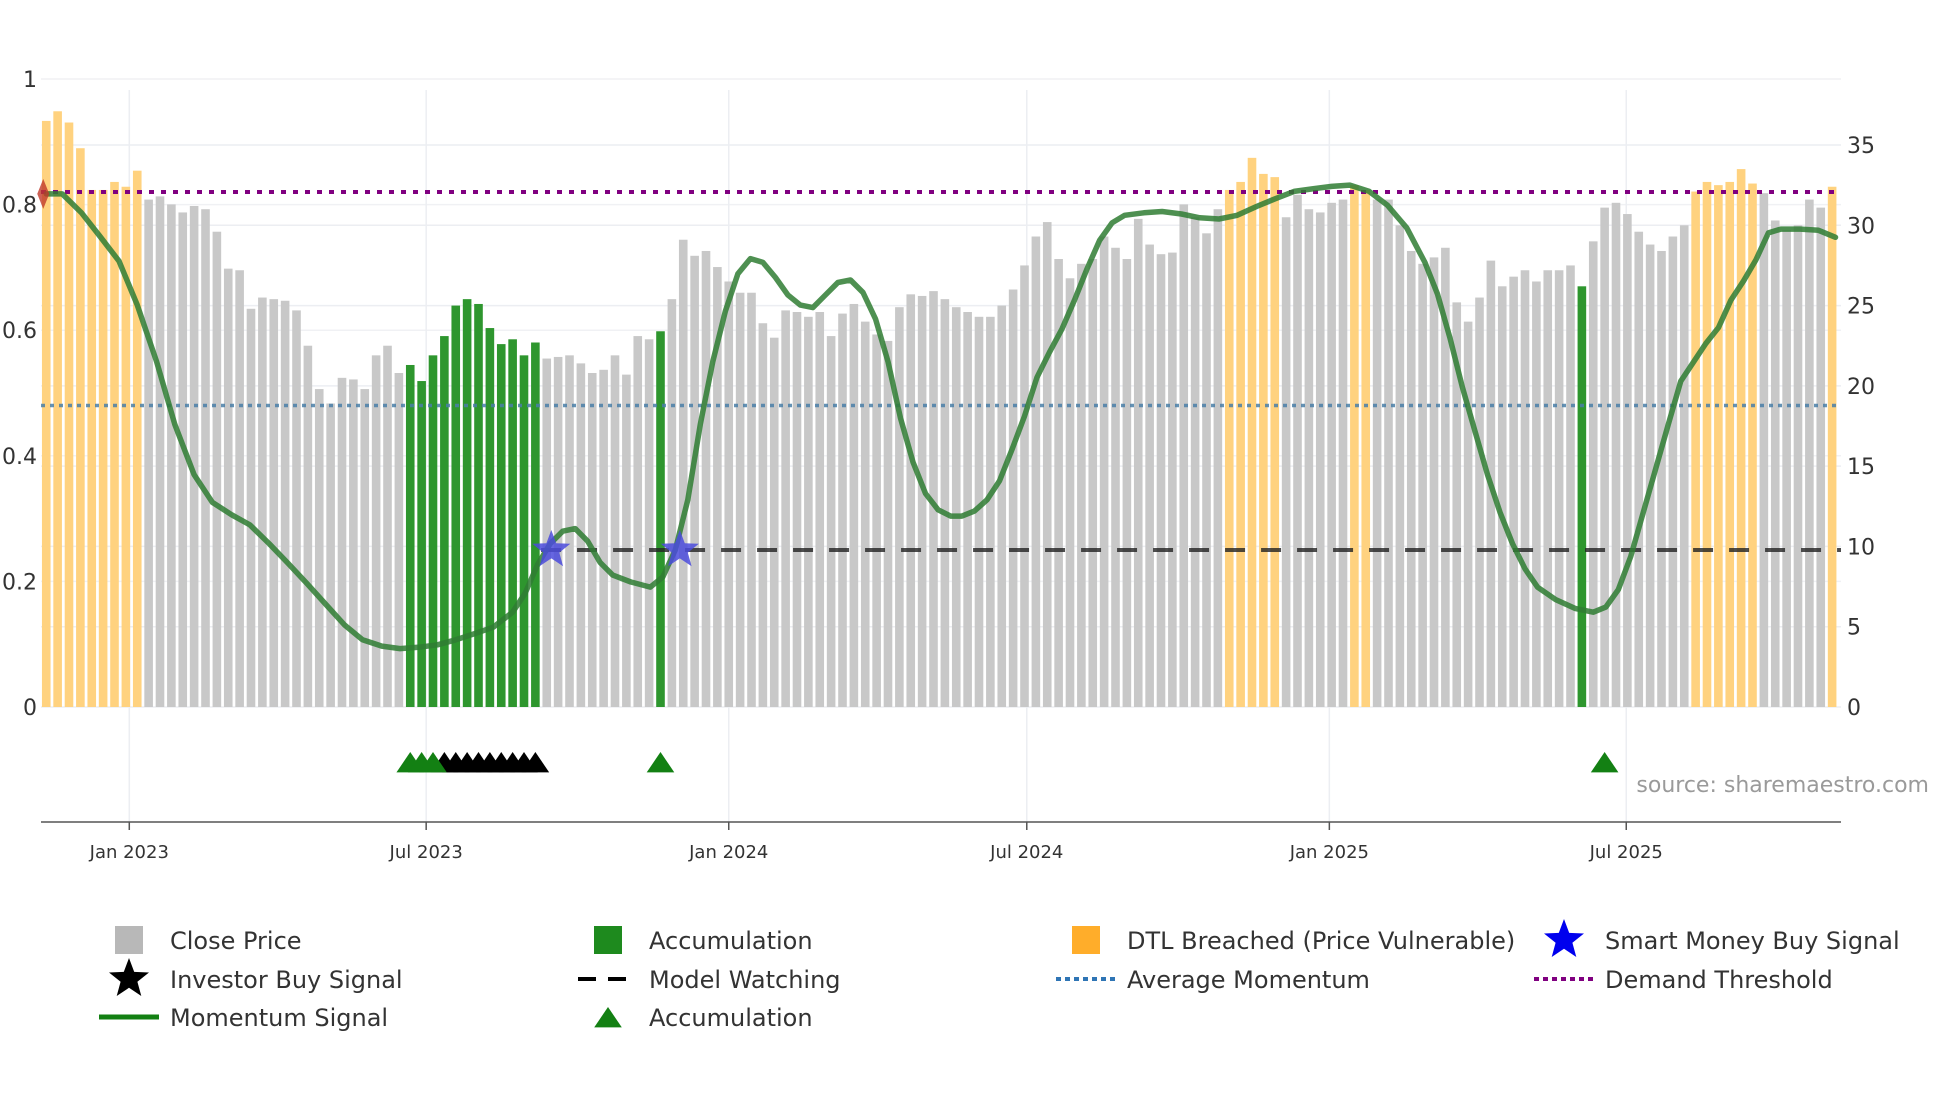 This screenshot has width=1960, height=1102. What do you see at coordinates (286, 980) in the screenshot?
I see `legend-label: Investor Buy Signal` at bounding box center [286, 980].